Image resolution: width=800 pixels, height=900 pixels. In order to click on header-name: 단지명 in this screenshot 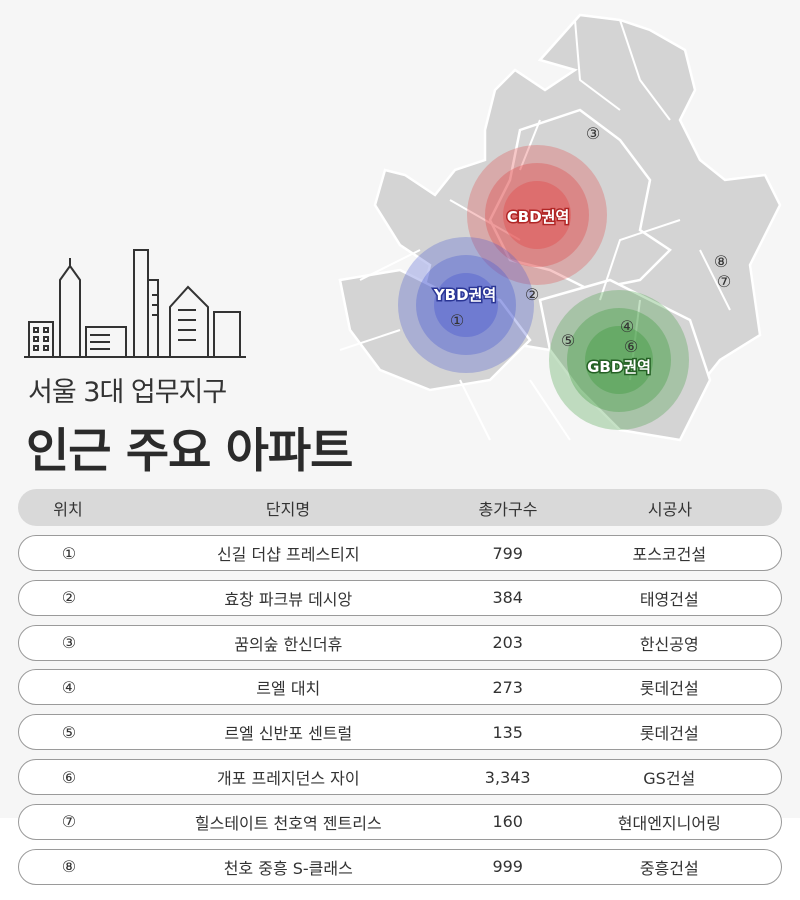, I will do `click(288, 509)`.